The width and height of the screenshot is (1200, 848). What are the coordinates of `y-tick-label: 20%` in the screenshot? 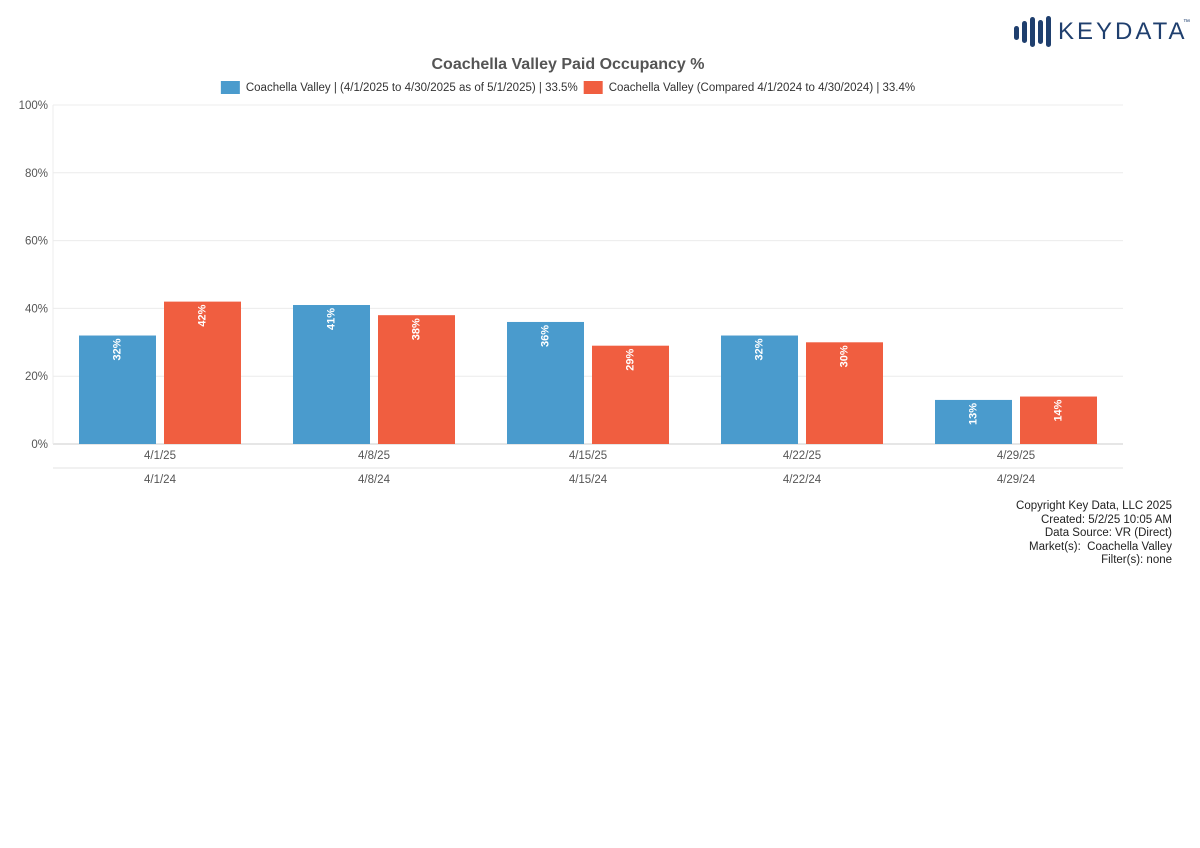 It's located at (36, 377).